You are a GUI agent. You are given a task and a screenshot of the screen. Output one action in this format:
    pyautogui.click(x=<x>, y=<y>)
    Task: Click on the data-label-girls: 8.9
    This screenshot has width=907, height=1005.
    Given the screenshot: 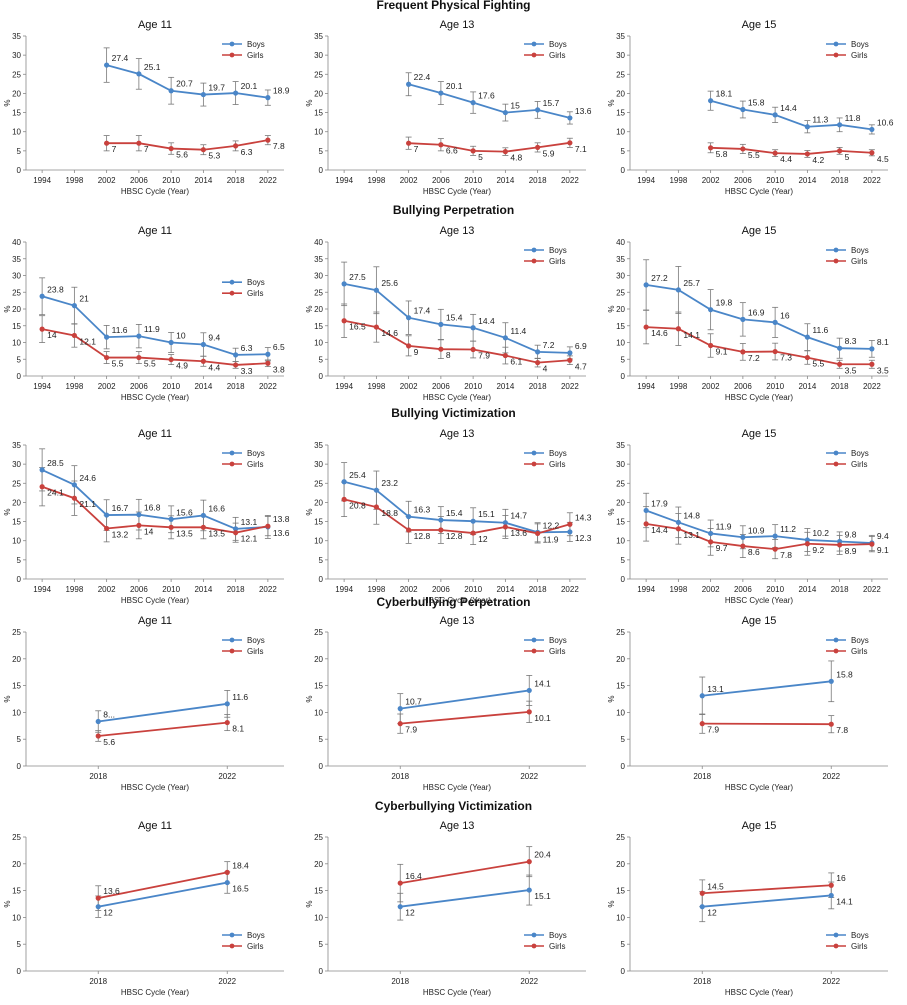 What is the action you would take?
    pyautogui.click(x=851, y=551)
    